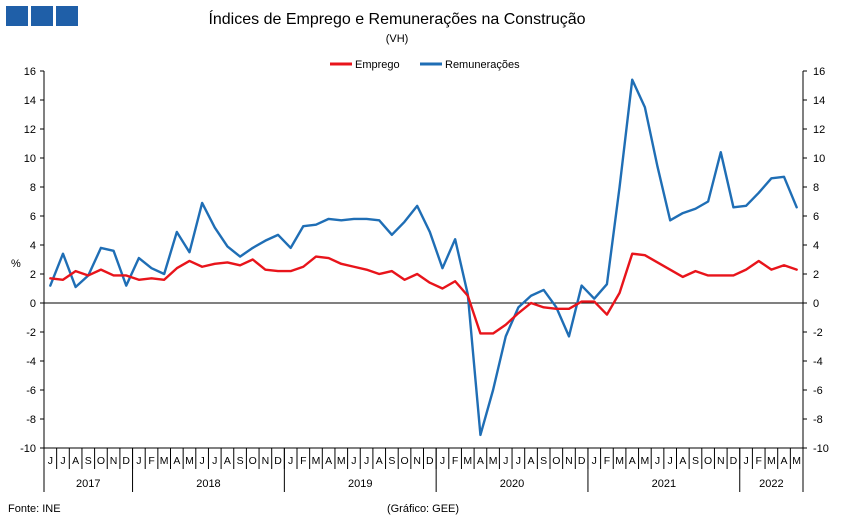 The width and height of the screenshot is (851, 524). Describe the element at coordinates (31, 333) in the screenshot. I see `y-tick-label-left: -2` at that location.